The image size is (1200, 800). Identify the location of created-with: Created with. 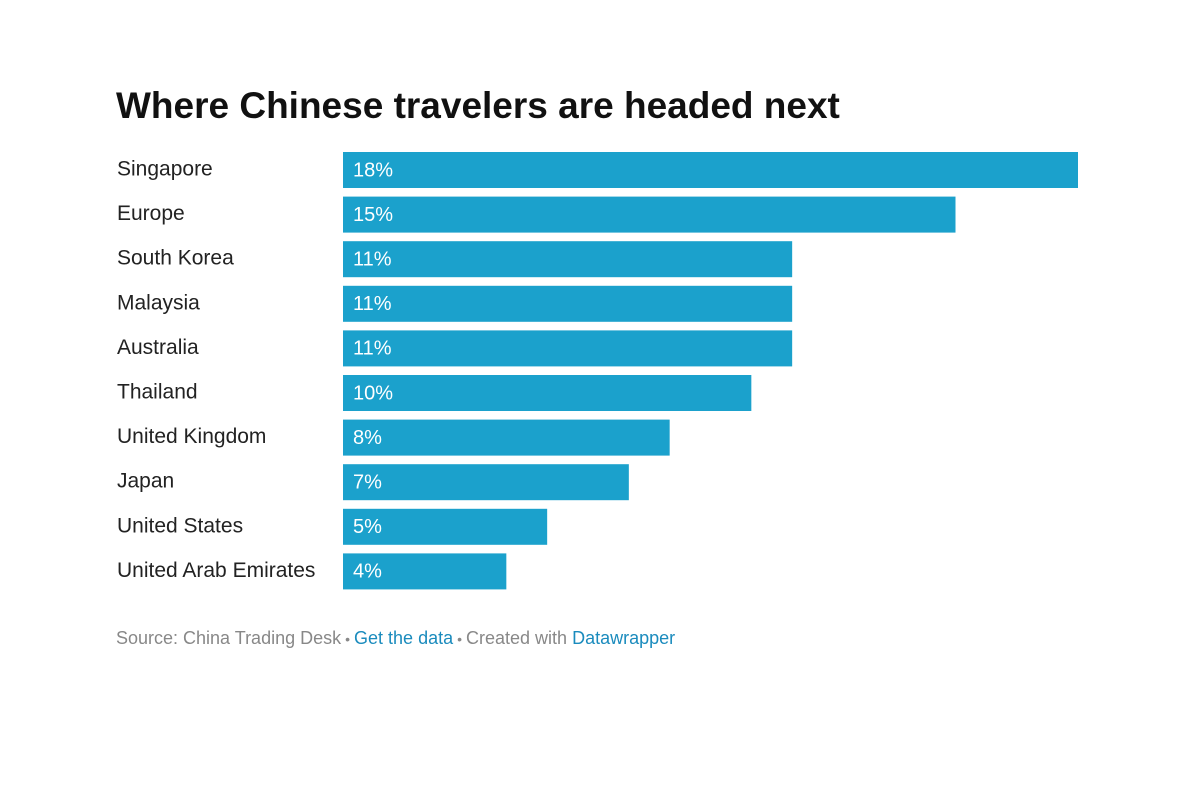
(517, 638).